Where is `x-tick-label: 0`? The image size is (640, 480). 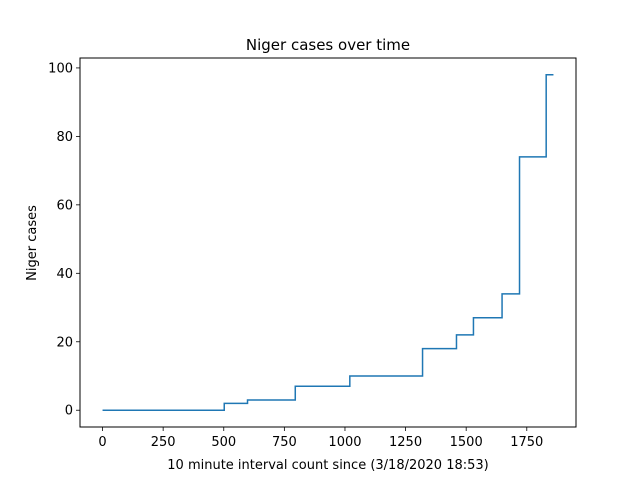 x-tick-label: 0 is located at coordinates (102, 442).